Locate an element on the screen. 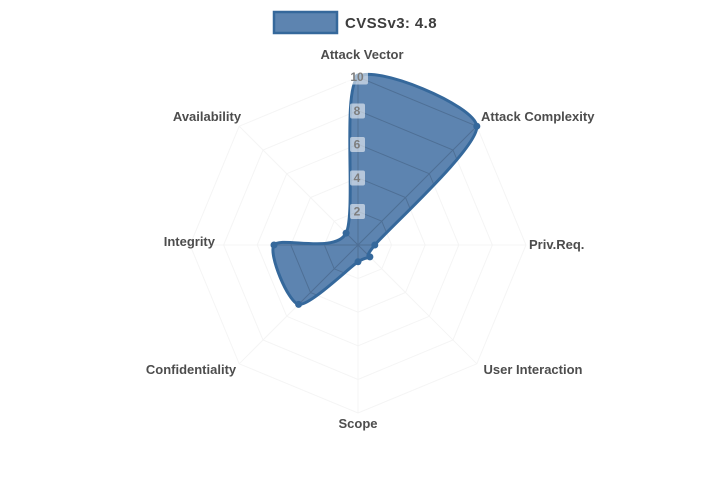 Image resolution: width=720 pixels, height=504 pixels. tick-label-2: 2 is located at coordinates (357, 212).